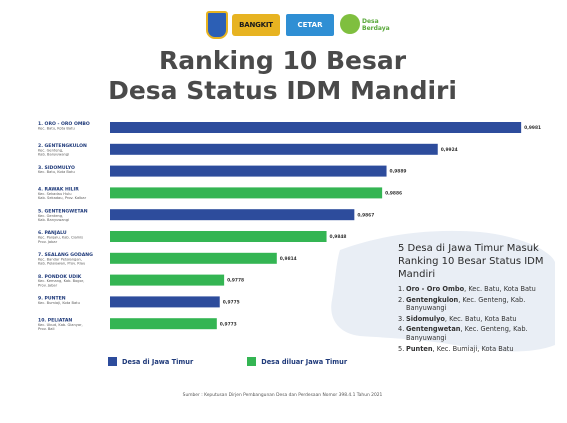  Describe the element at coordinates (432, 299) in the screenshot. I see `panel-item-name: Gentengkulon` at that location.